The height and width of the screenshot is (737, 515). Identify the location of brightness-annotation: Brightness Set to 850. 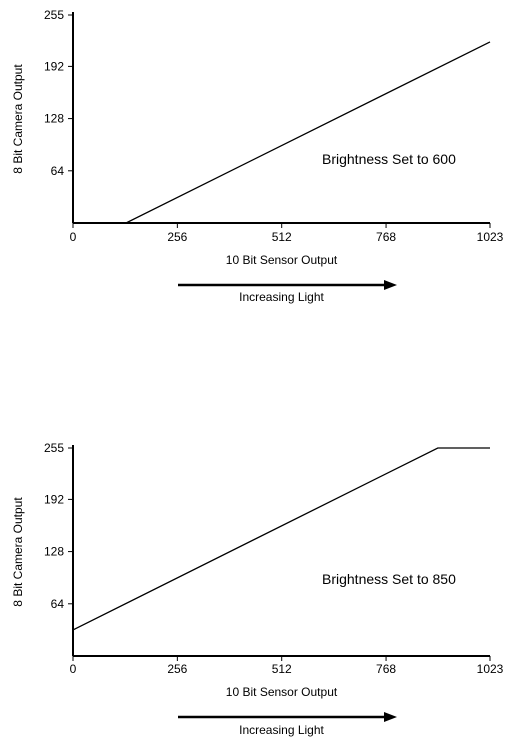
(389, 579).